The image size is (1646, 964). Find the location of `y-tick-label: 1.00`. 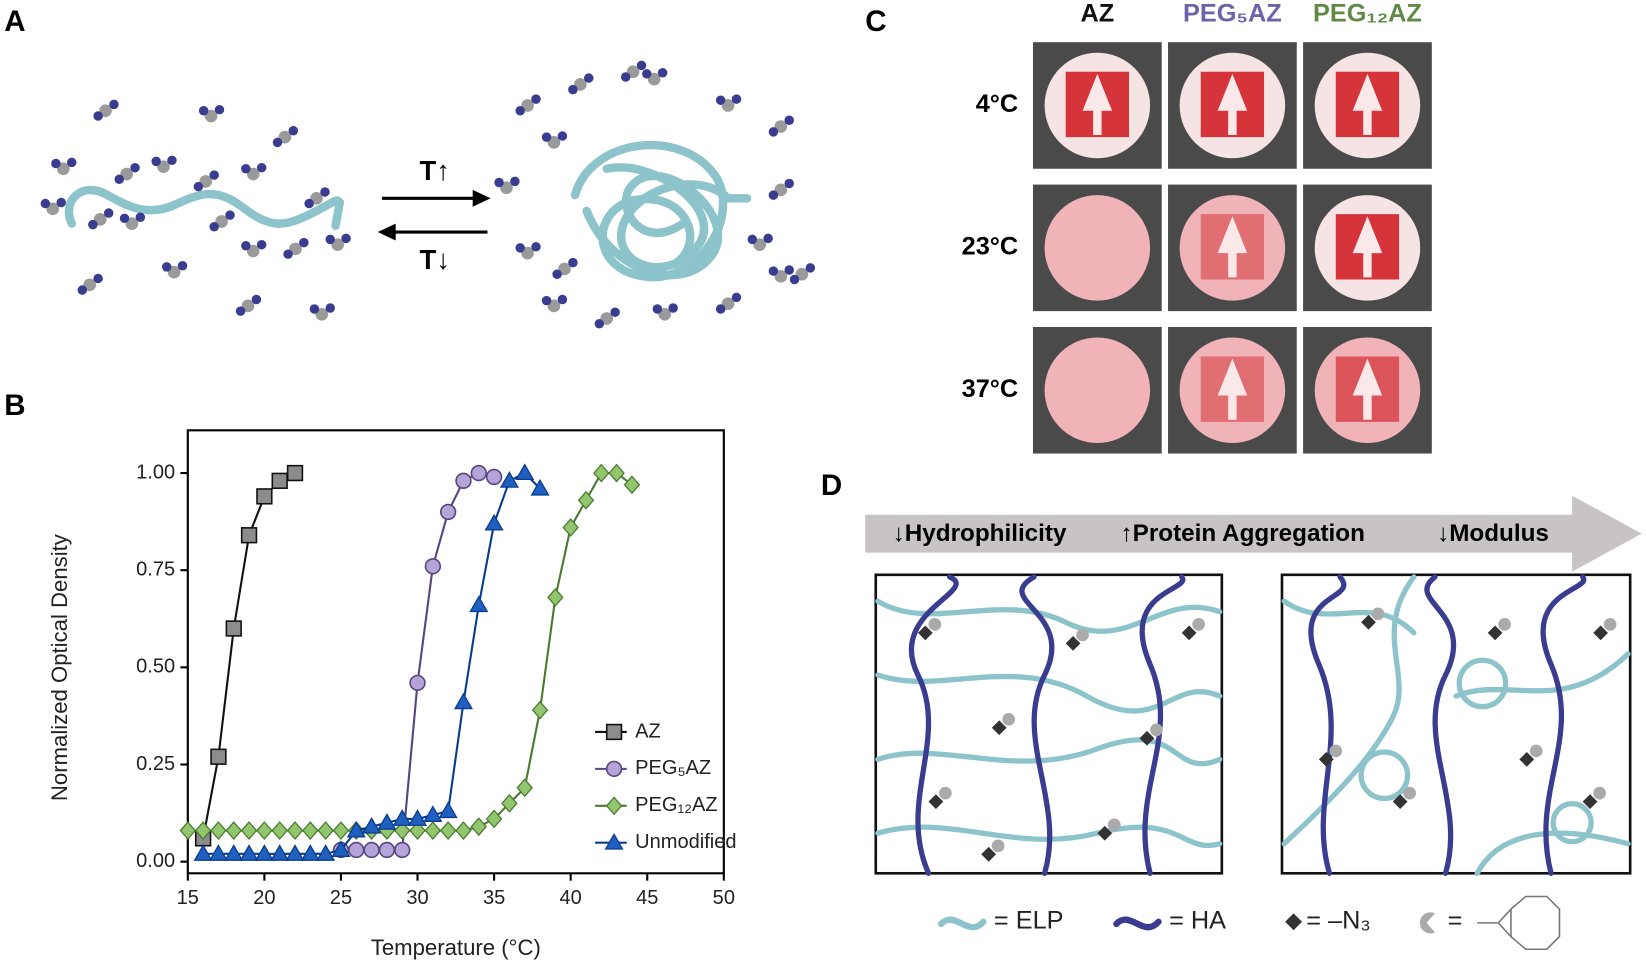

y-tick-label: 1.00 is located at coordinates (155, 472).